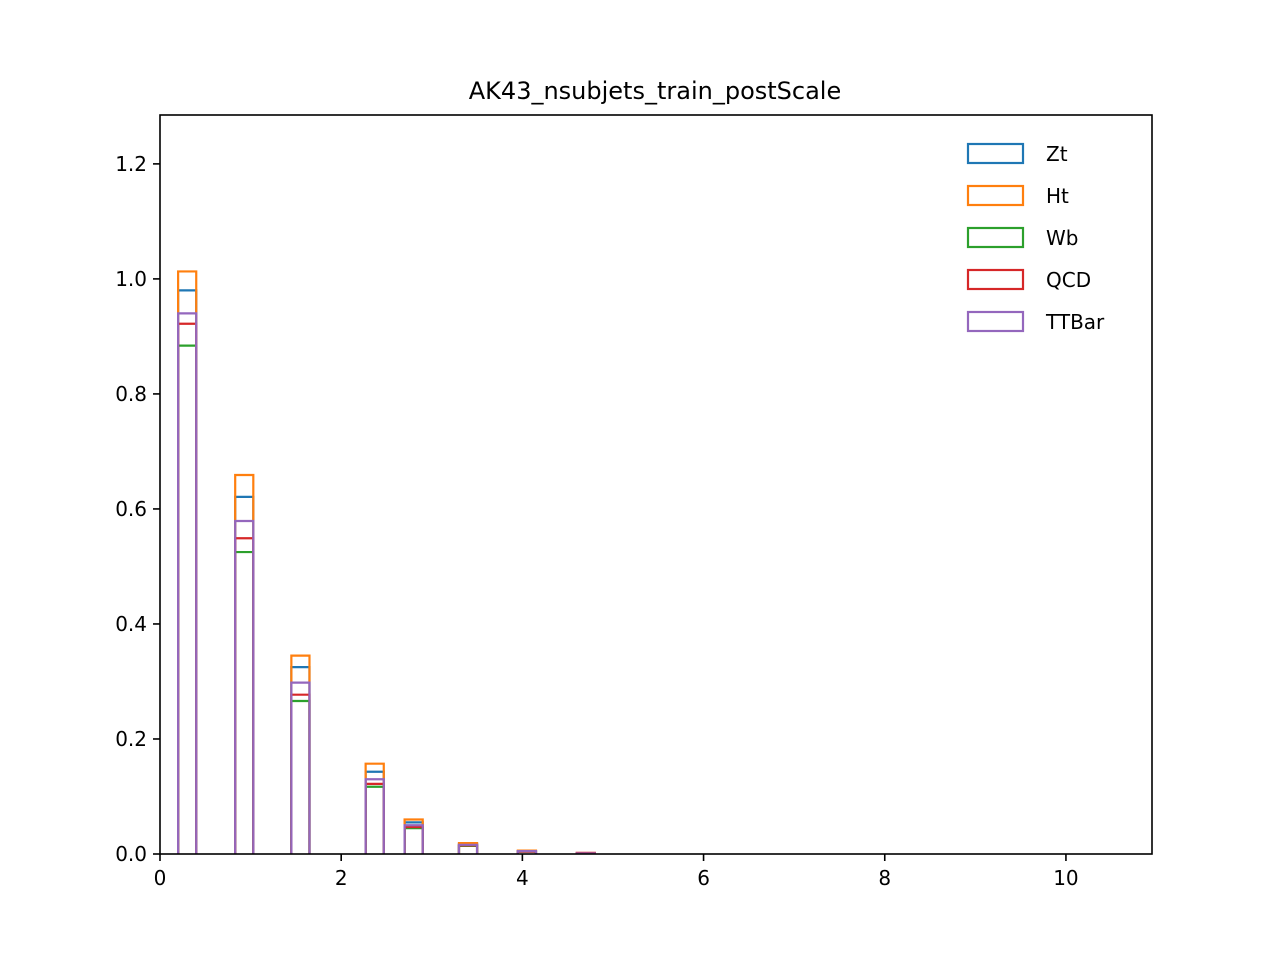 The width and height of the screenshot is (1280, 960). I want to click on chart-title: AK43_nsubjets_train_postScale, so click(655, 91).